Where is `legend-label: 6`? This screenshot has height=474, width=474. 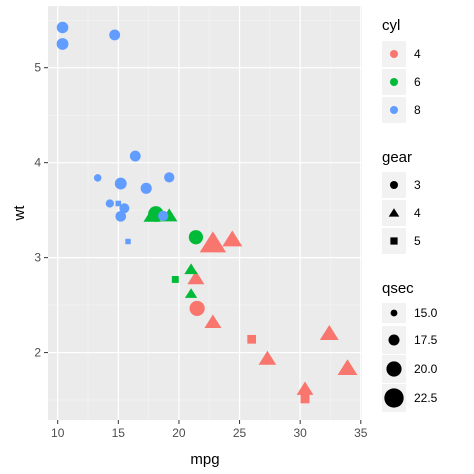
legend-label: 6 is located at coordinates (417, 82).